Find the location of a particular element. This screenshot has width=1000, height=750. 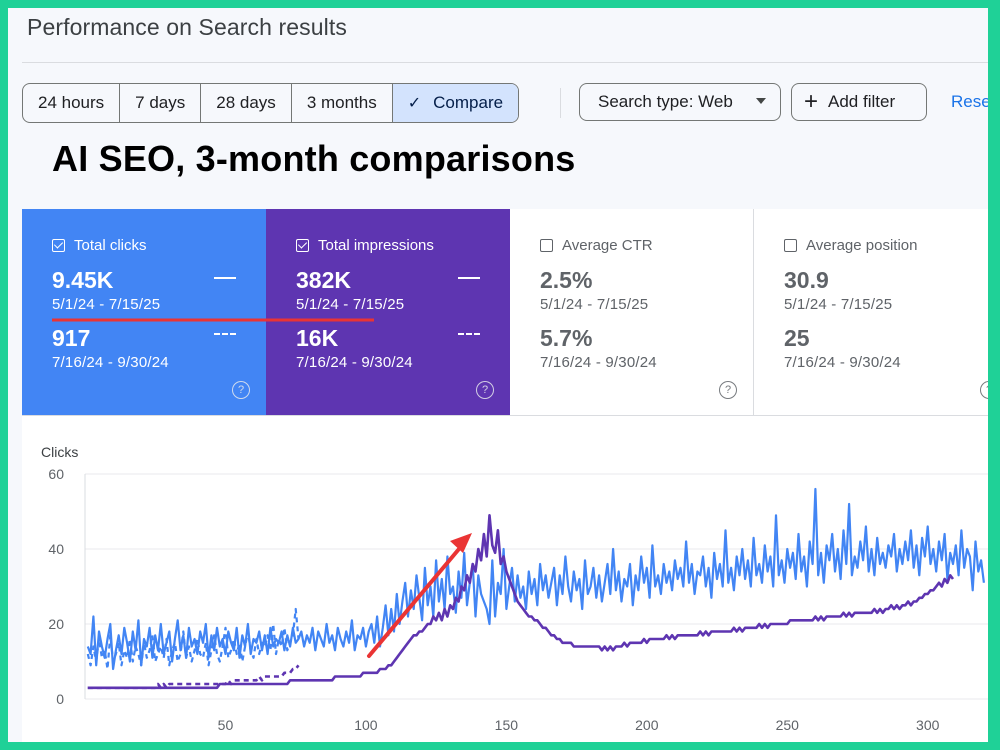

x-tick-label: 150 is located at coordinates (507, 725).